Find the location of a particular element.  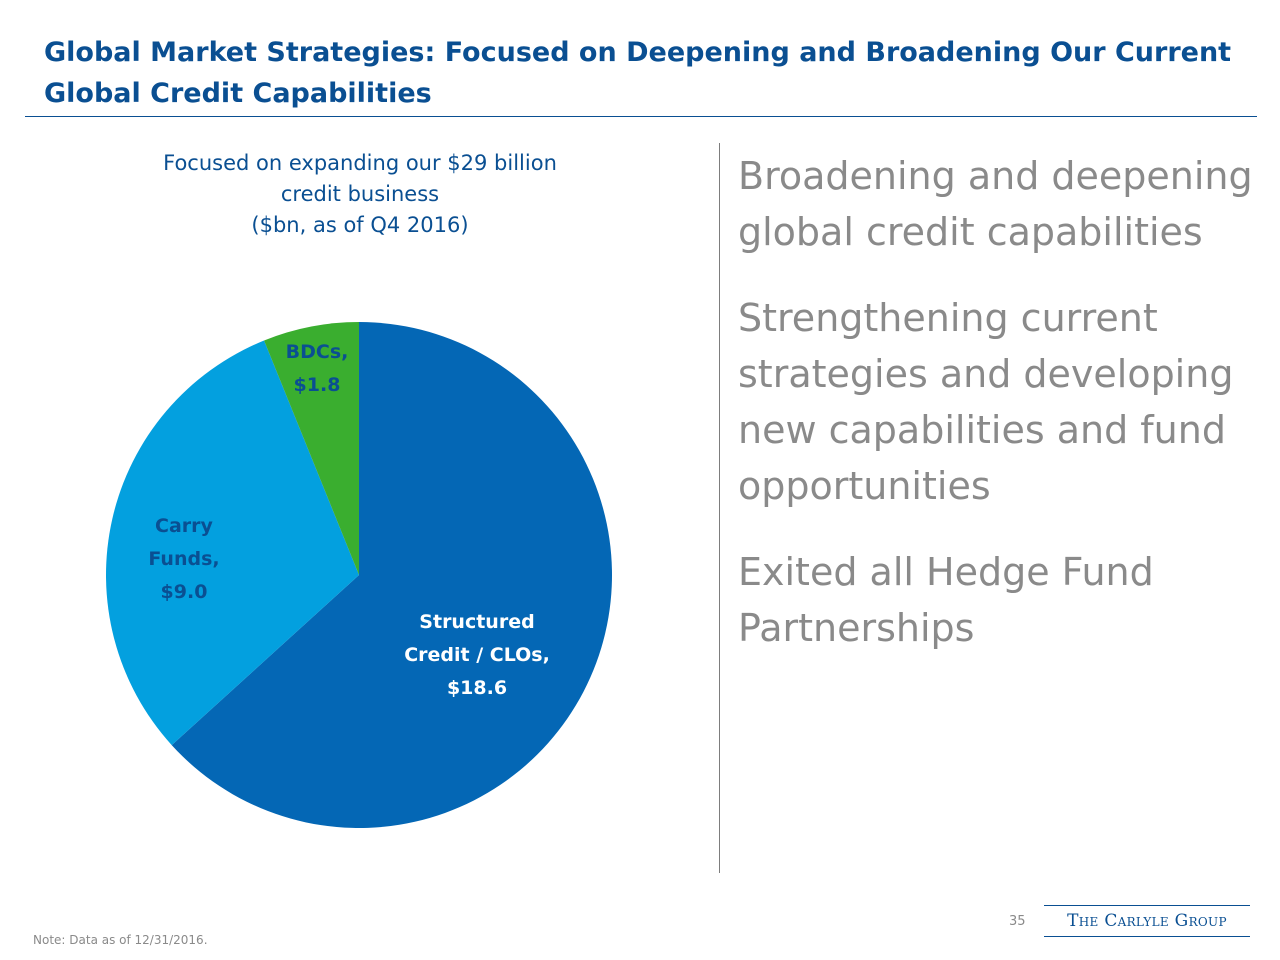

pie-label-1-line-2: Credit / CLOs, is located at coordinates (477, 655).